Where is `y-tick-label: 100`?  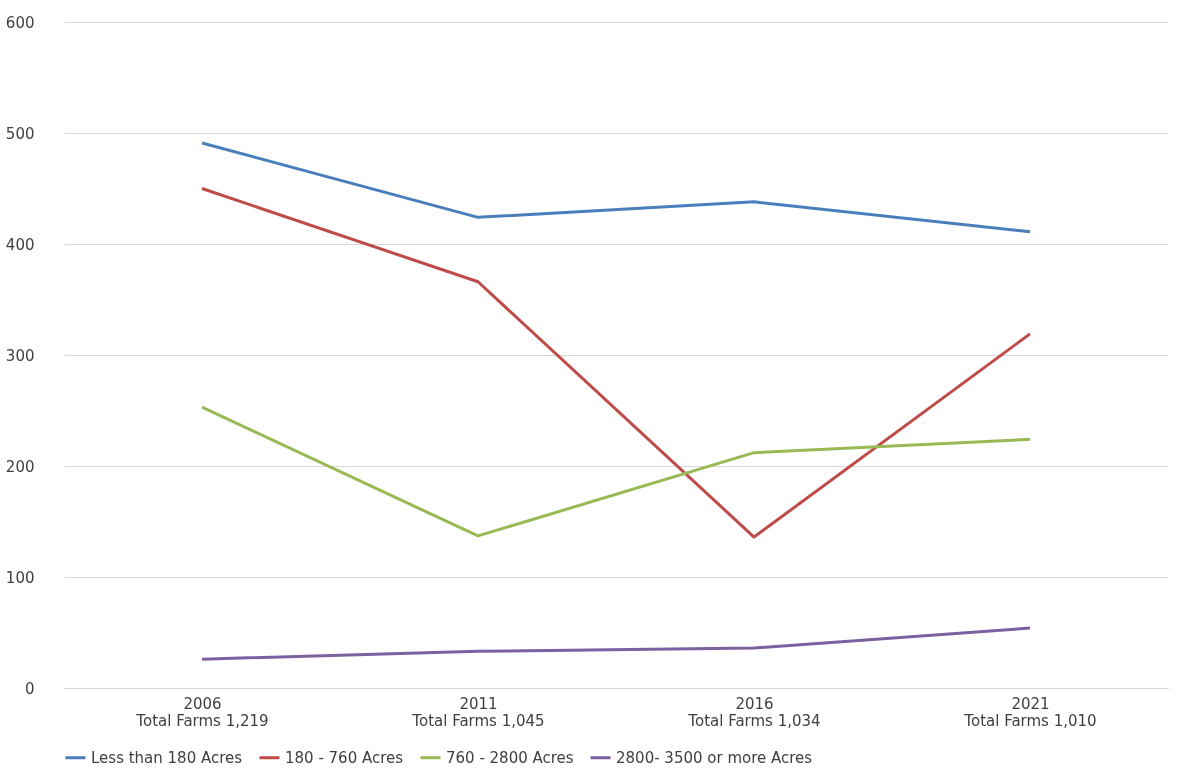
y-tick-label: 100 is located at coordinates (20, 577).